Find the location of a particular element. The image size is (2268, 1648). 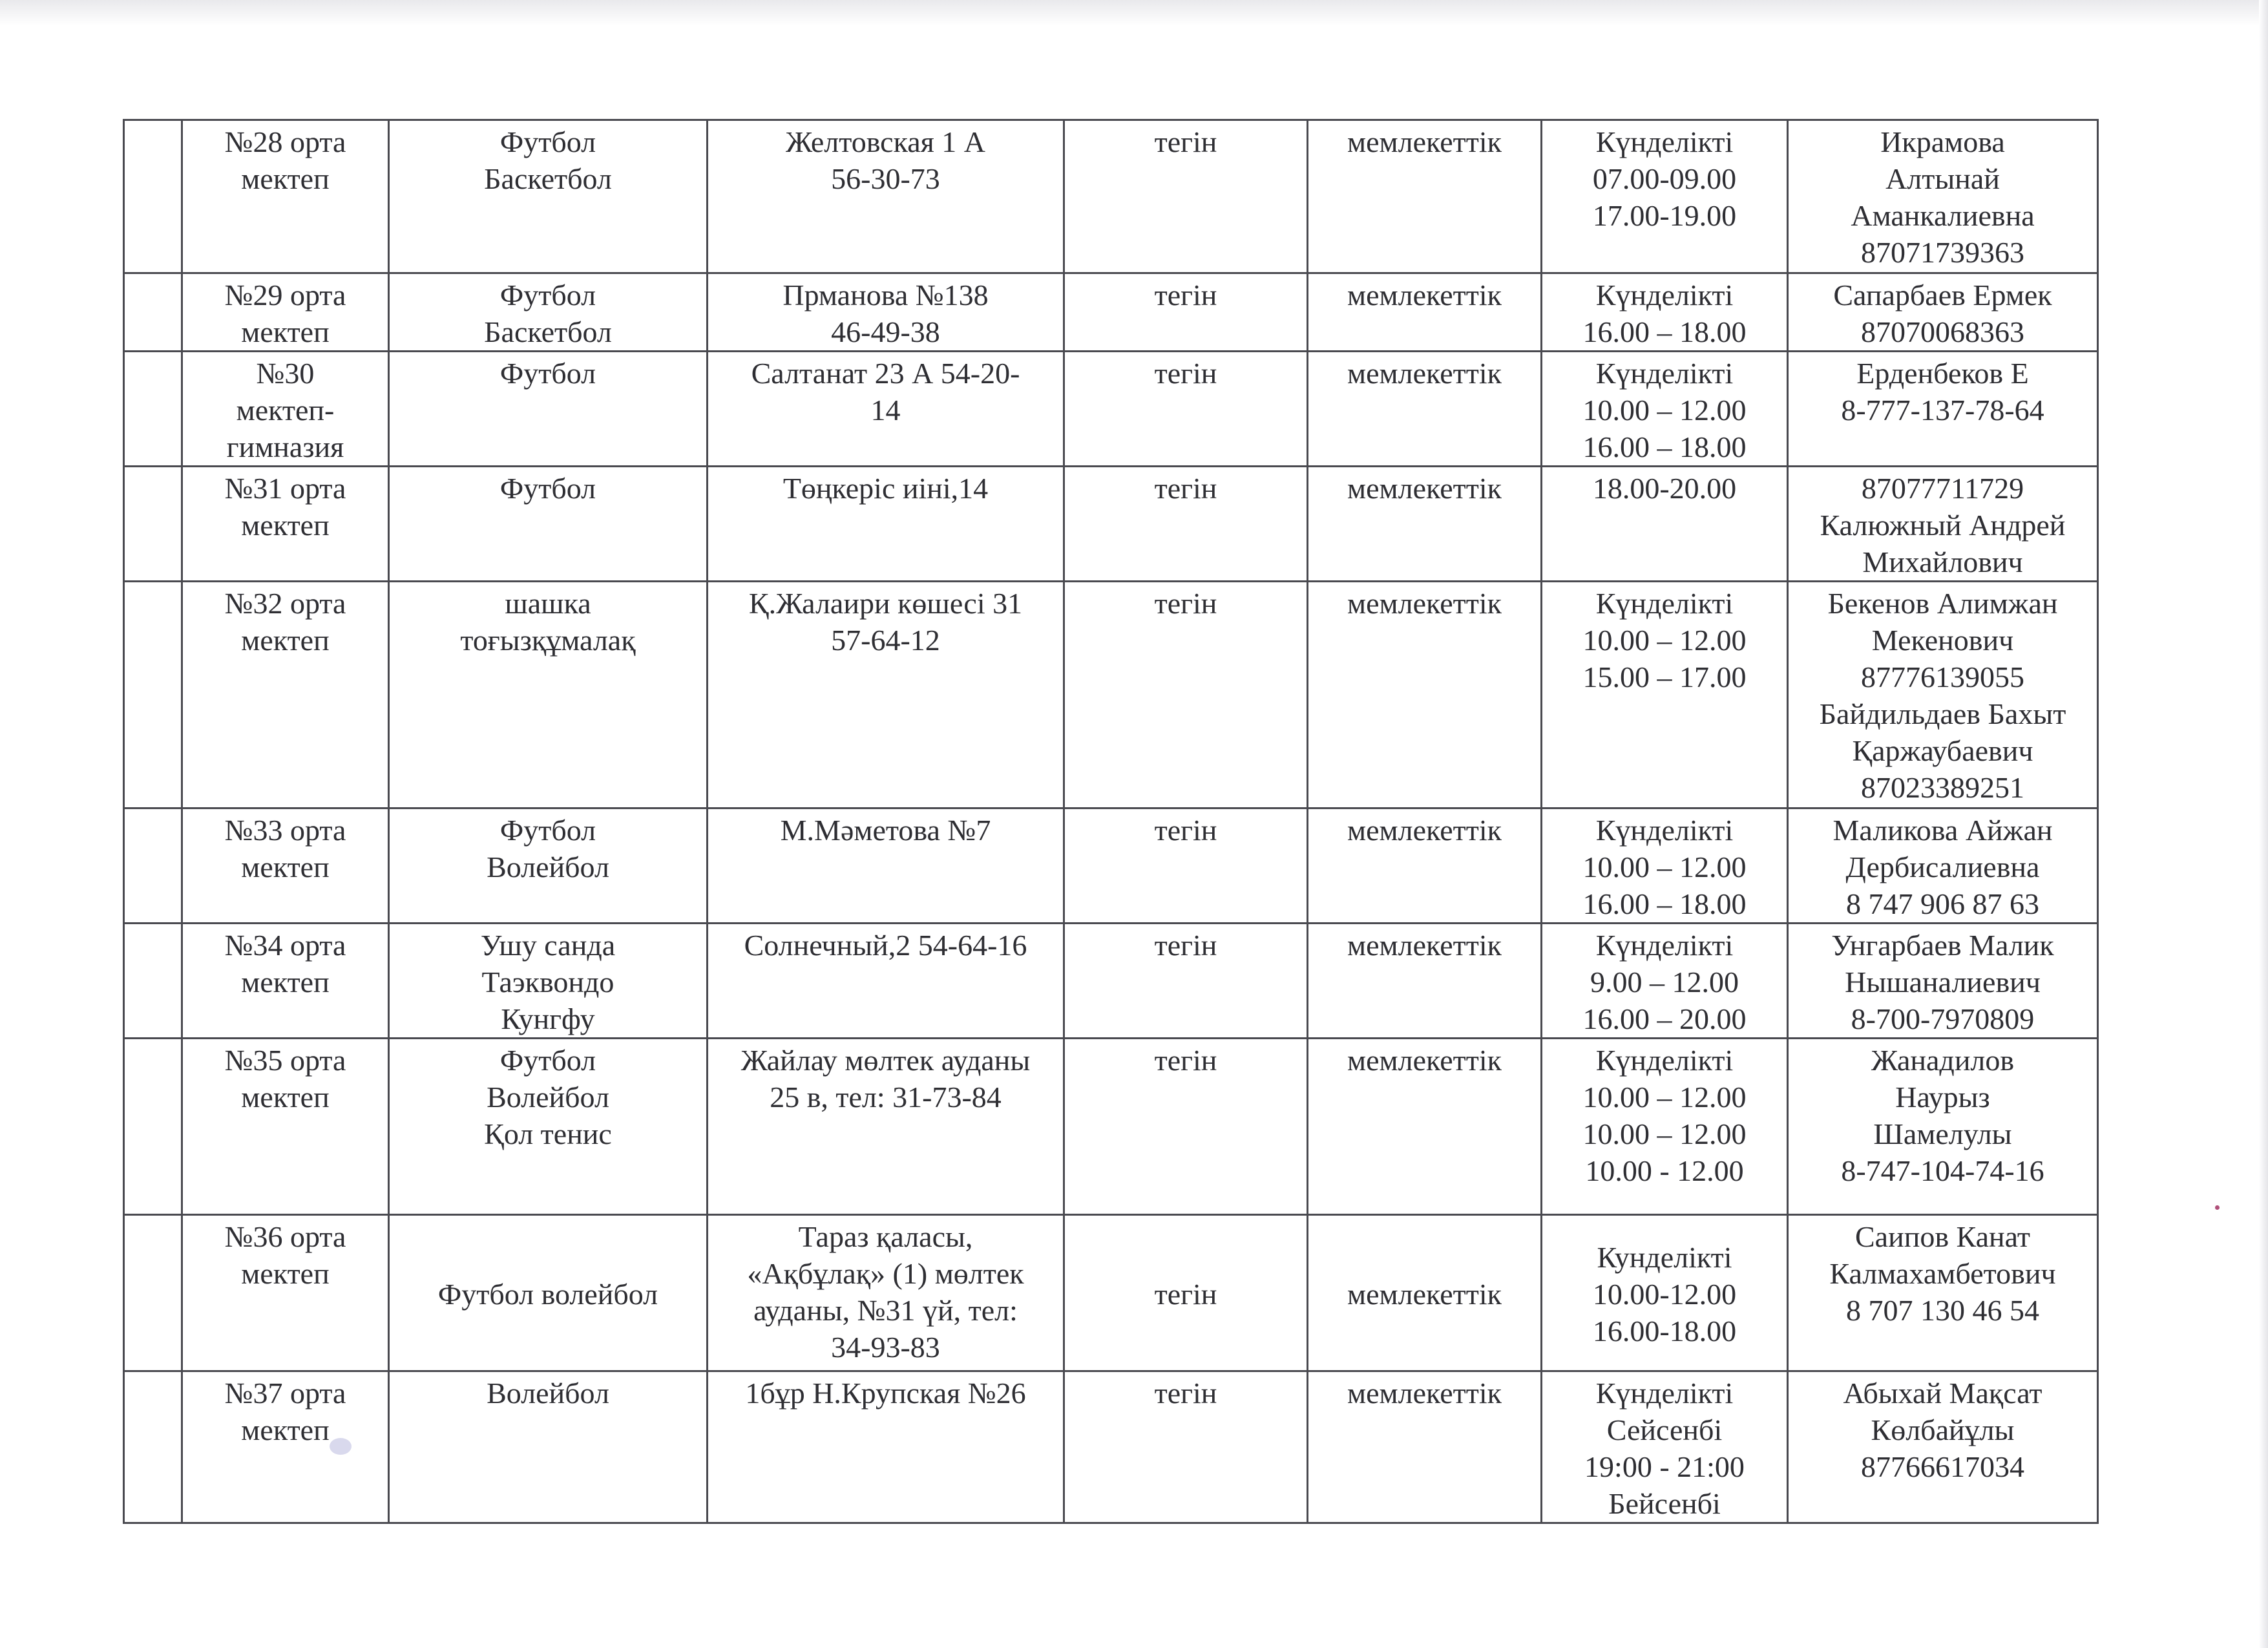

address-cell: Солнечный,2 54-64-16 is located at coordinates (886, 980).